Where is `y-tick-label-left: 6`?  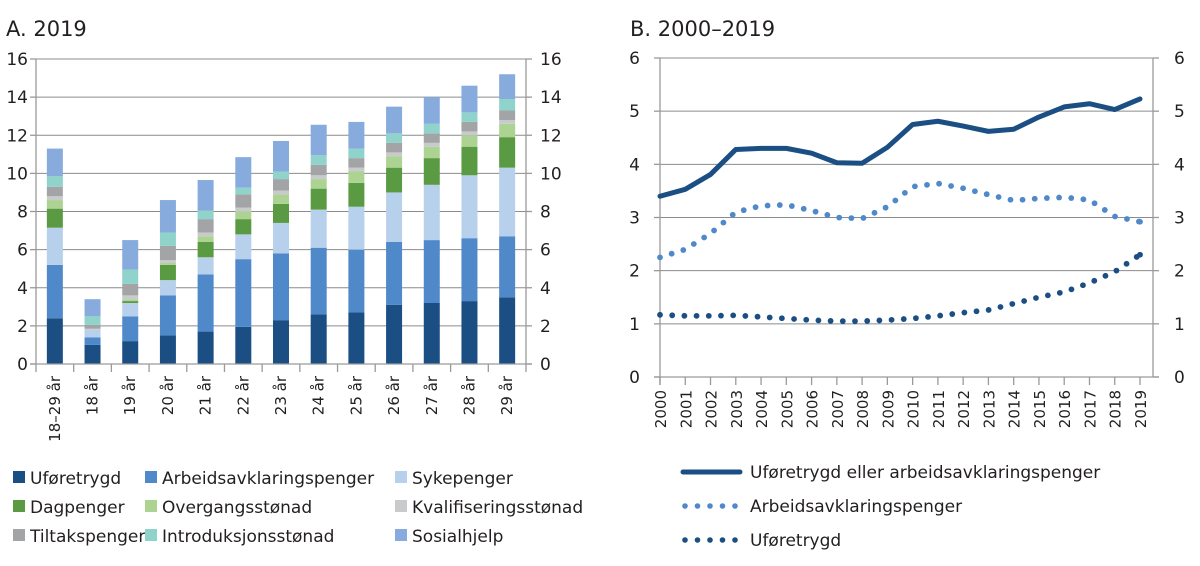
y-tick-label-left: 6 is located at coordinates (634, 59).